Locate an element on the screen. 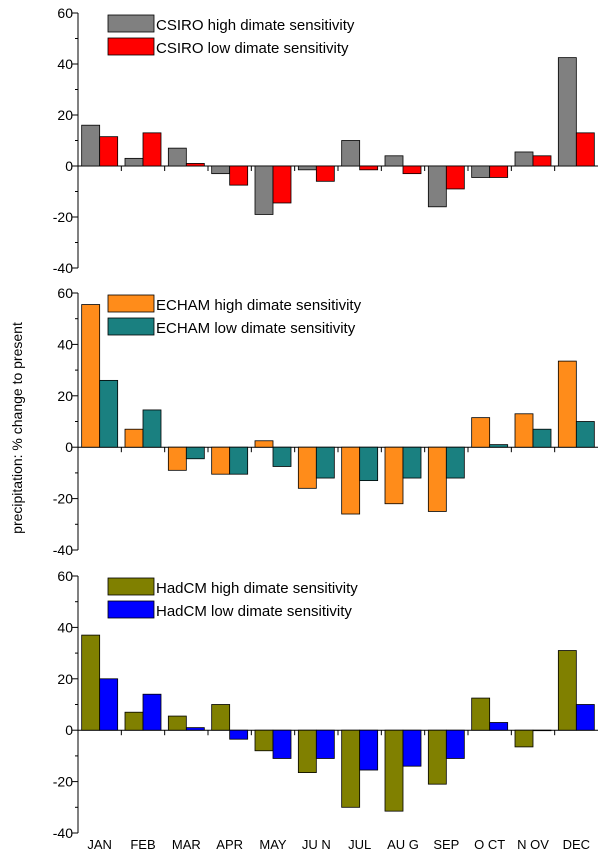 Image resolution: width=603 pixels, height=856 pixels. x-tick-label-aug: AU G is located at coordinates (403, 844).